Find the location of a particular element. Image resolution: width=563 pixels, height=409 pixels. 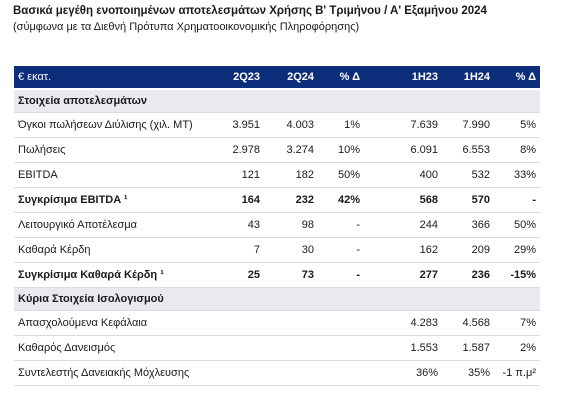

value-cell: -15% is located at coordinates (517, 275).